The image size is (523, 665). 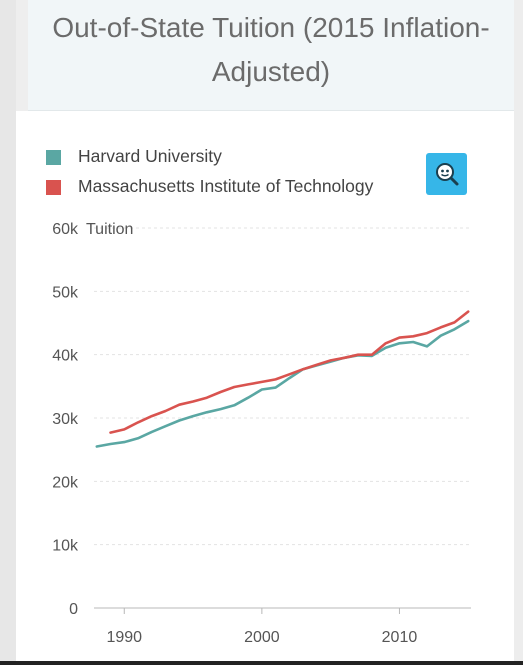 What do you see at coordinates (261, 663) in the screenshot?
I see `bottom-bar` at bounding box center [261, 663].